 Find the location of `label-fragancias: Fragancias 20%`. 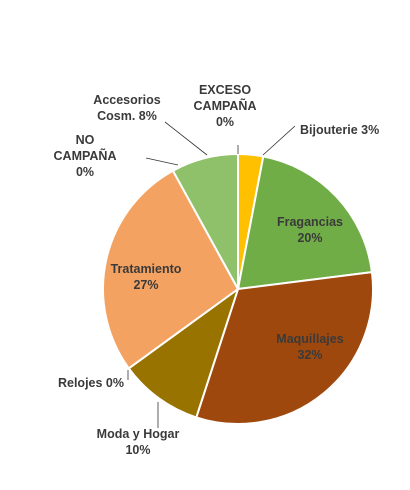

label-fragancias: Fragancias 20% is located at coordinates (310, 230).